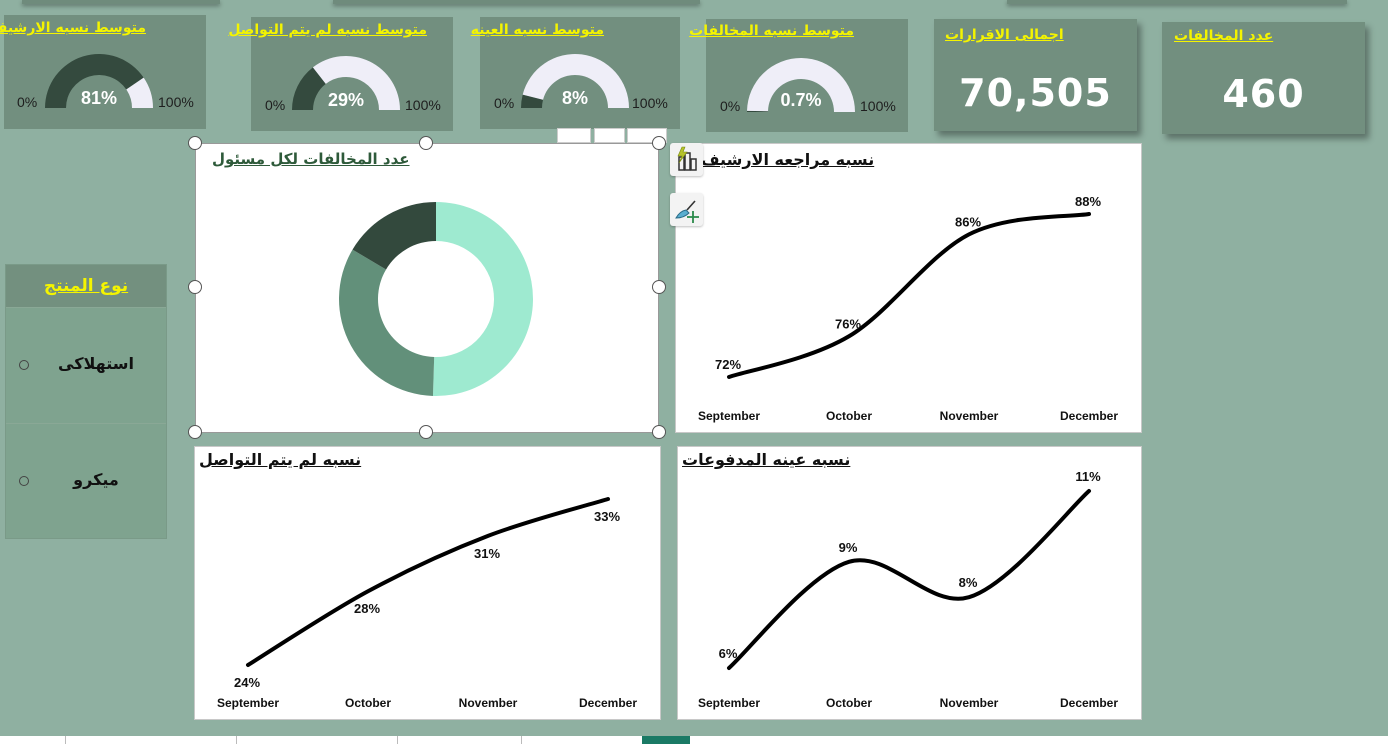 The image size is (1388, 744). What do you see at coordinates (280, 459) in the screenshot?
I see `chart-title: نسبه لم يتم التواصل` at bounding box center [280, 459].